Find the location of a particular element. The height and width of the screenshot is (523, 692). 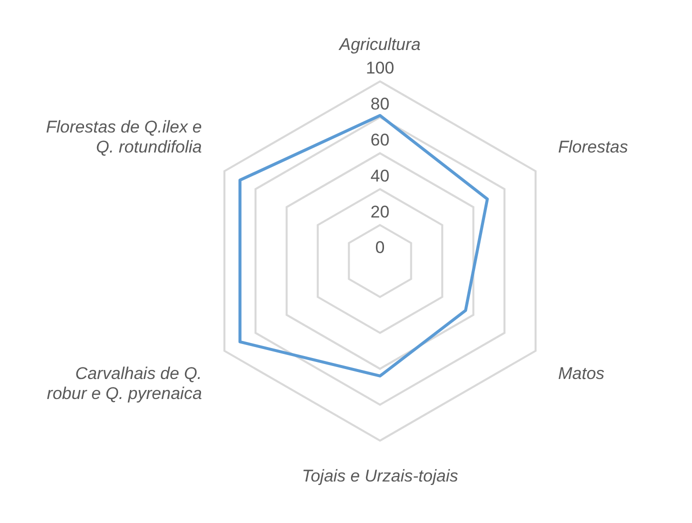

spoke-label: Matos is located at coordinates (581, 373).